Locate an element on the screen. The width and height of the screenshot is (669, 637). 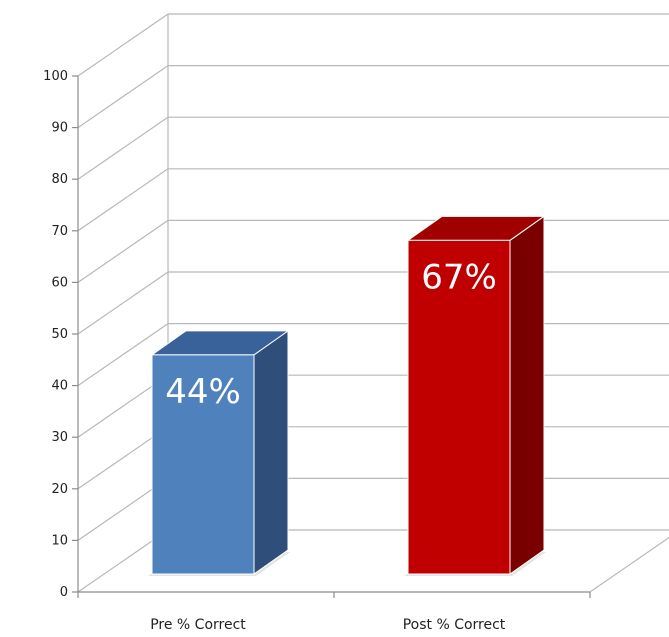
data-label-pre: 44% is located at coordinates (203, 392).